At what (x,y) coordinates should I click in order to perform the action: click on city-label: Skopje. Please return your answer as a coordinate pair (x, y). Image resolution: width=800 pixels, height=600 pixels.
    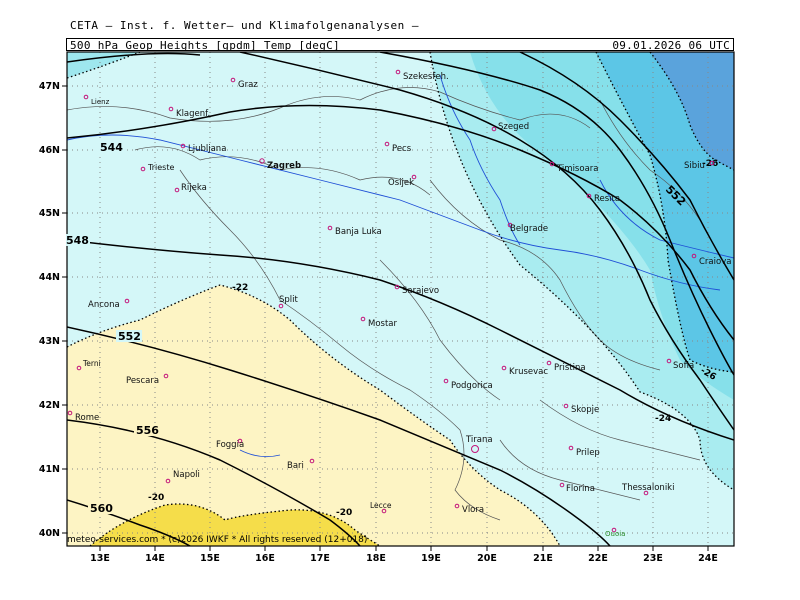
    Looking at the image, I should click on (585, 410).